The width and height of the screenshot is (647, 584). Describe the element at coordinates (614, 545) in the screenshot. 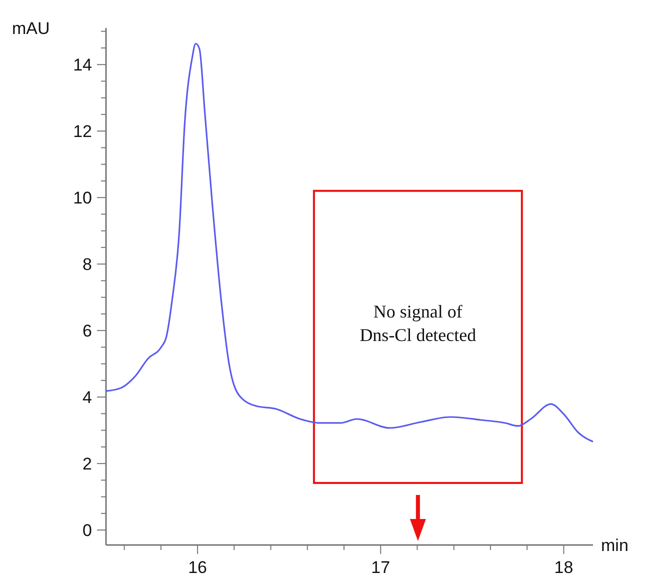

I see `x-axis-title: min` at that location.